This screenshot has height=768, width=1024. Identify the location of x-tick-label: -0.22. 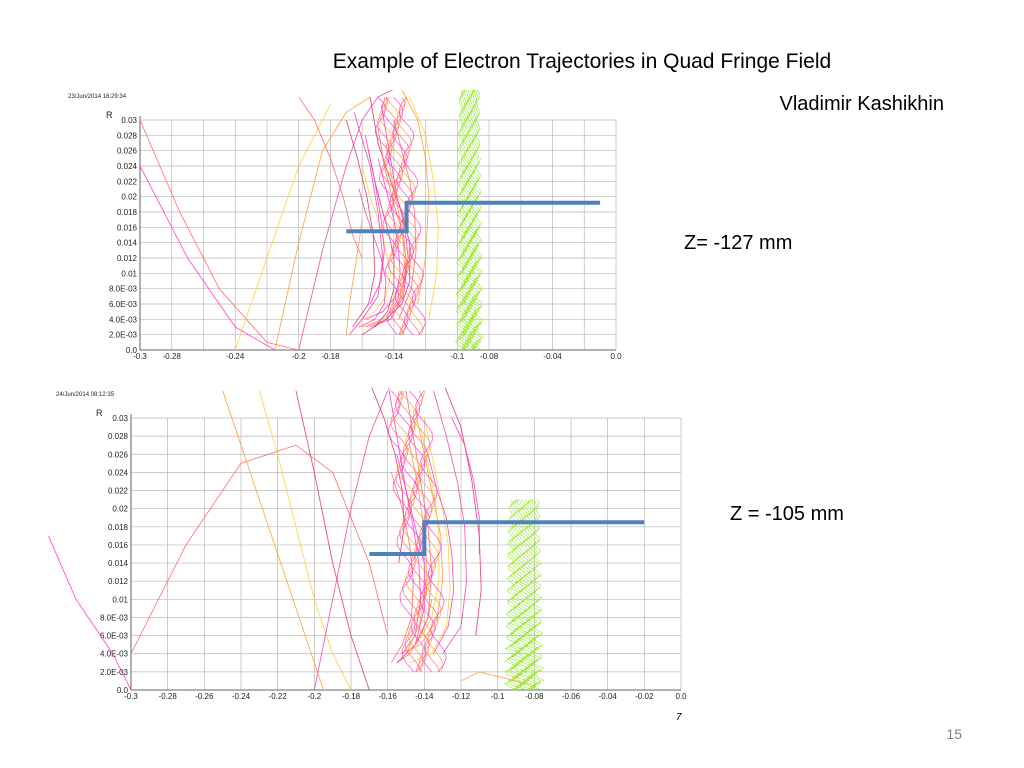
(278, 696).